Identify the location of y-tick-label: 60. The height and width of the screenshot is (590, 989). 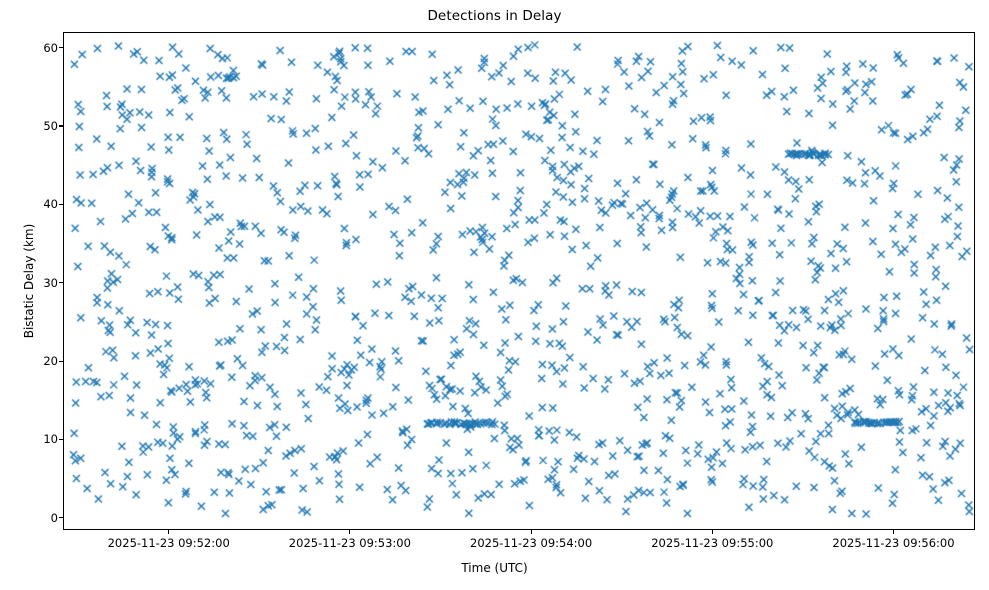
(50, 47).